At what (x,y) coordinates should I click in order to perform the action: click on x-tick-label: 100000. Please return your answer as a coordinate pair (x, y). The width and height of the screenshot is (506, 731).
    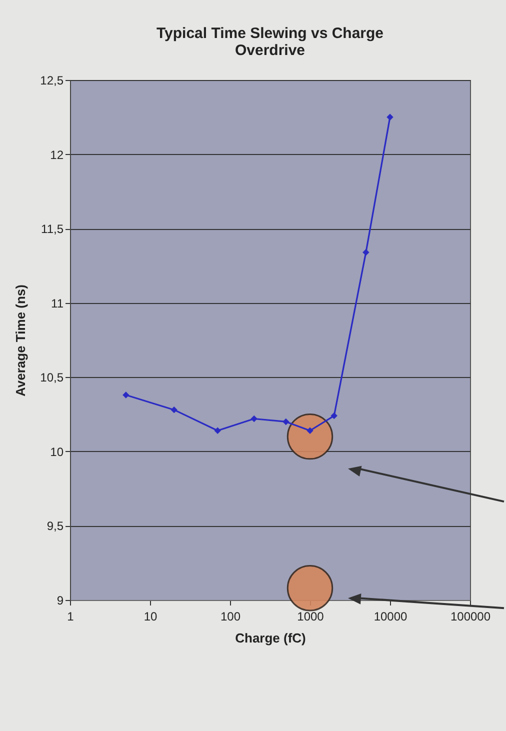
    Looking at the image, I should click on (470, 617).